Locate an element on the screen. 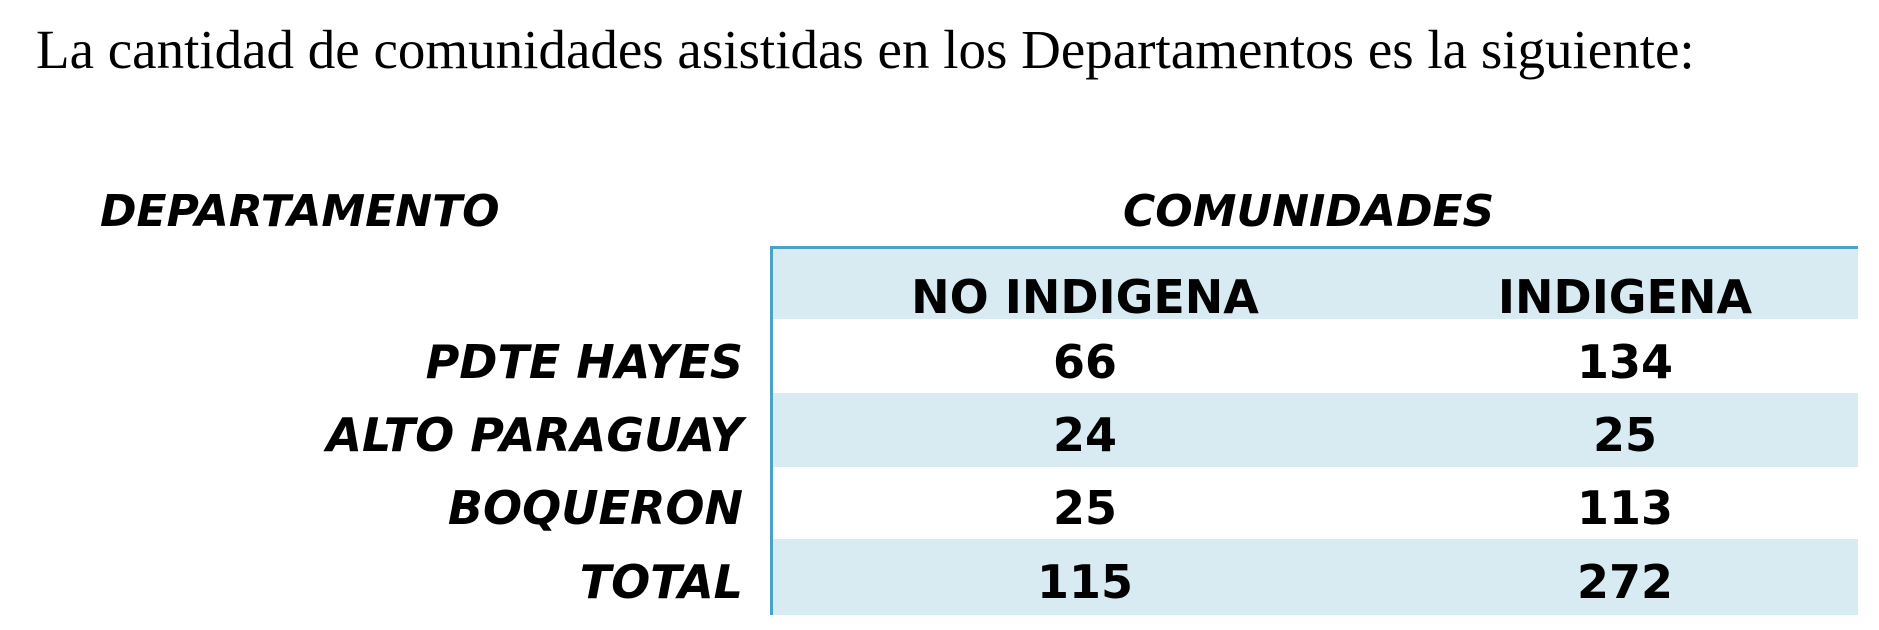 The width and height of the screenshot is (1879, 630). cell-total-indigena: 272 is located at coordinates (1625, 582).